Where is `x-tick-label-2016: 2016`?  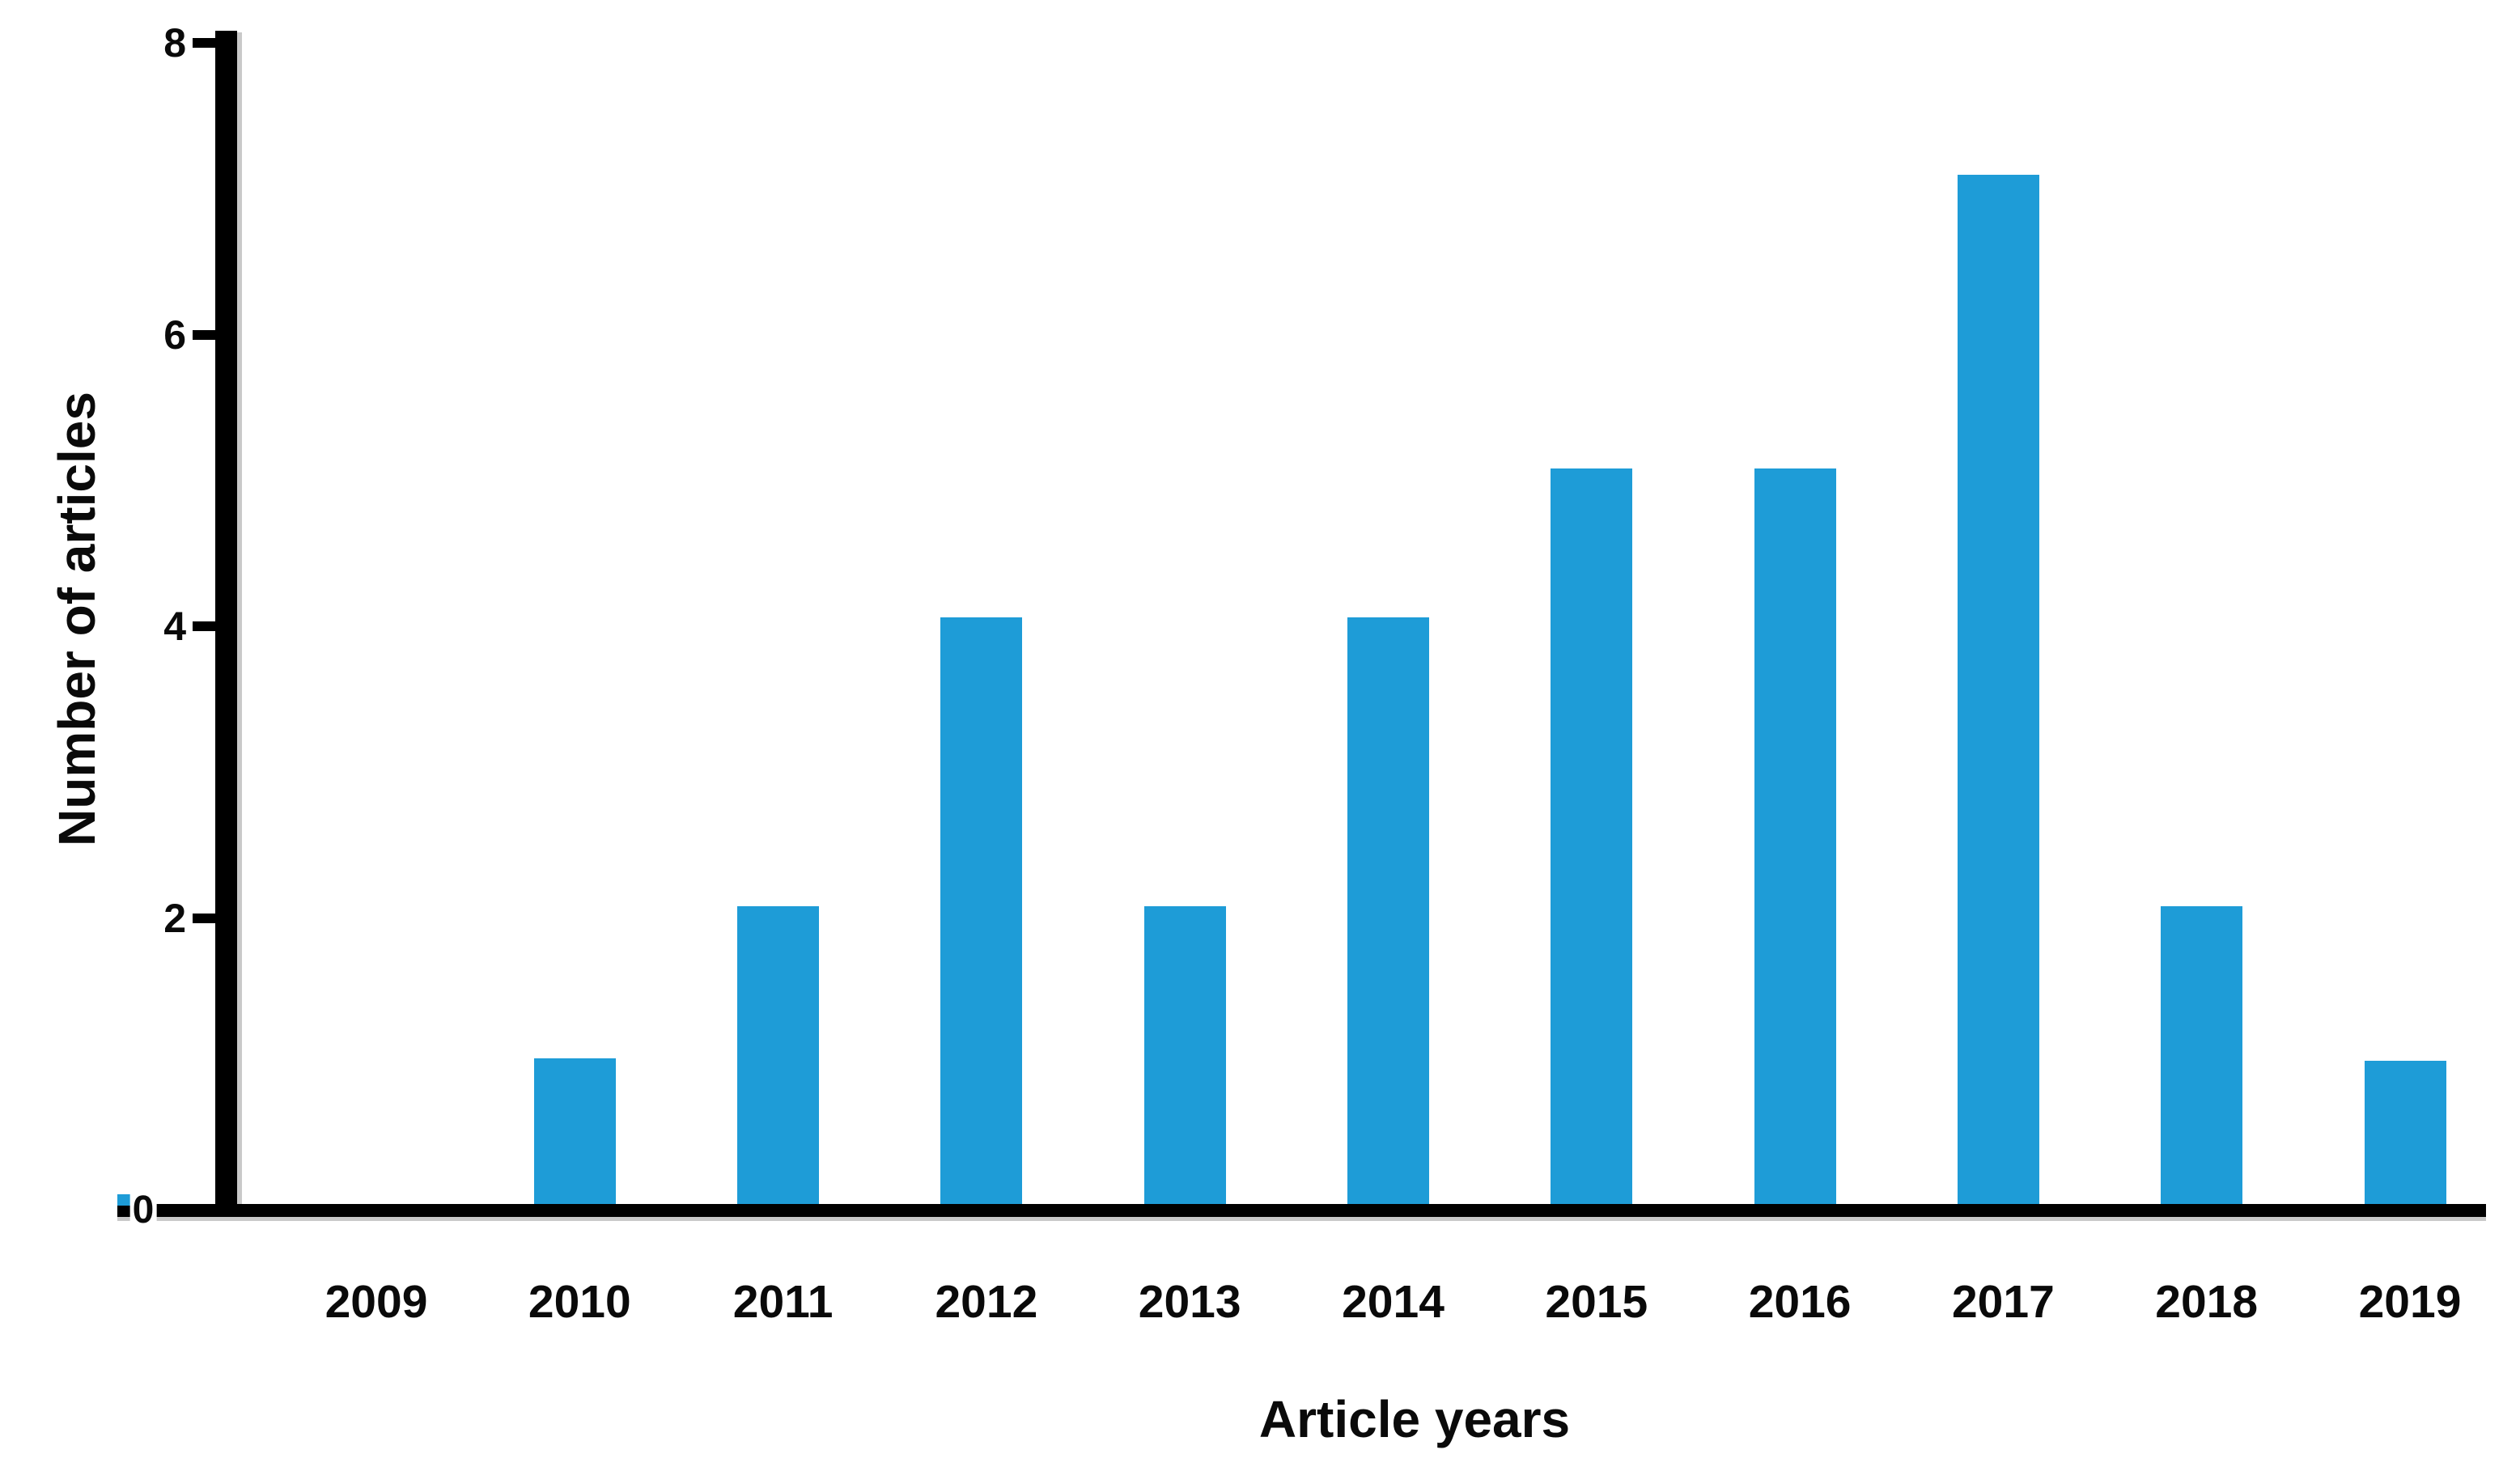 x-tick-label-2016: 2016 is located at coordinates (1800, 1302).